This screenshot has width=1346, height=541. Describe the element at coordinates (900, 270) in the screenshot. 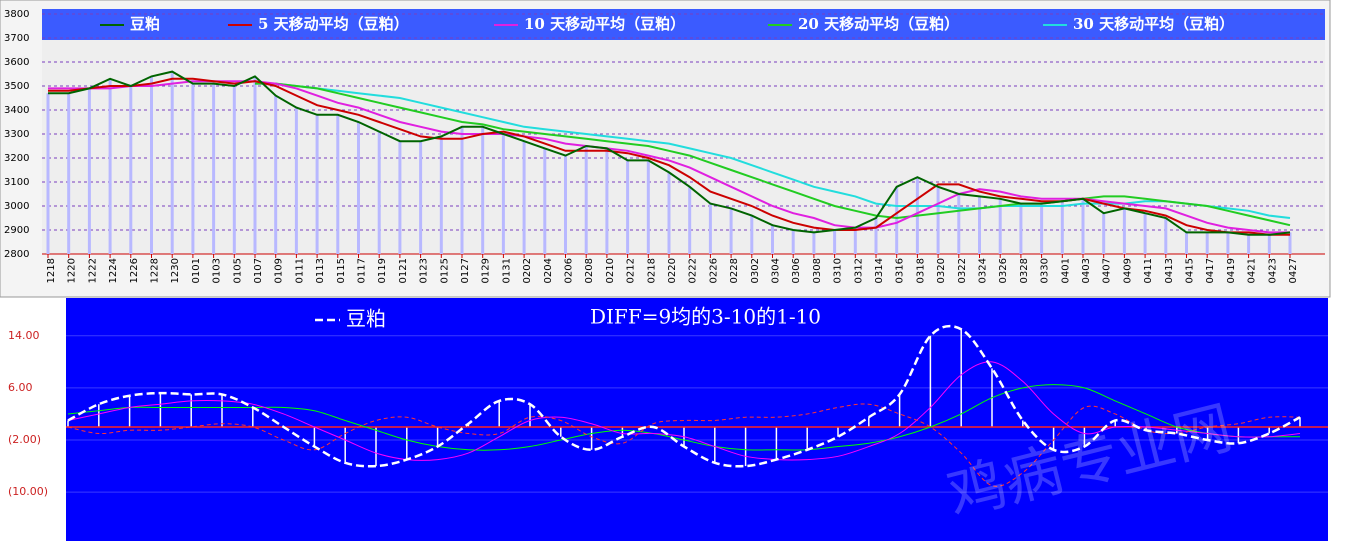

I see `x-tick-label: 0316` at that location.